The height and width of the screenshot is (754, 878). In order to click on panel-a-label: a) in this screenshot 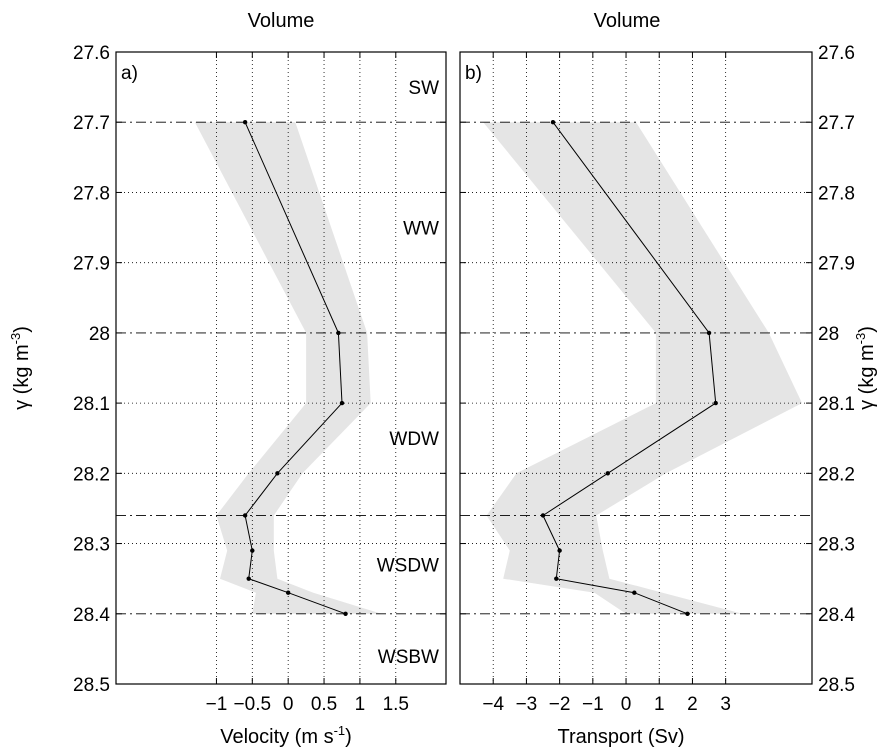, I will do `click(129, 73)`.